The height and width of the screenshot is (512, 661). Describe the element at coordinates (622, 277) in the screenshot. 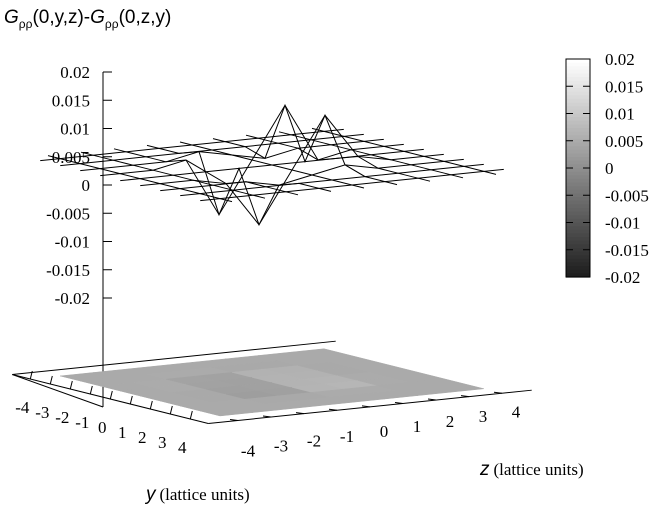

I see `colorbar-tick-label: -0.02` at that location.